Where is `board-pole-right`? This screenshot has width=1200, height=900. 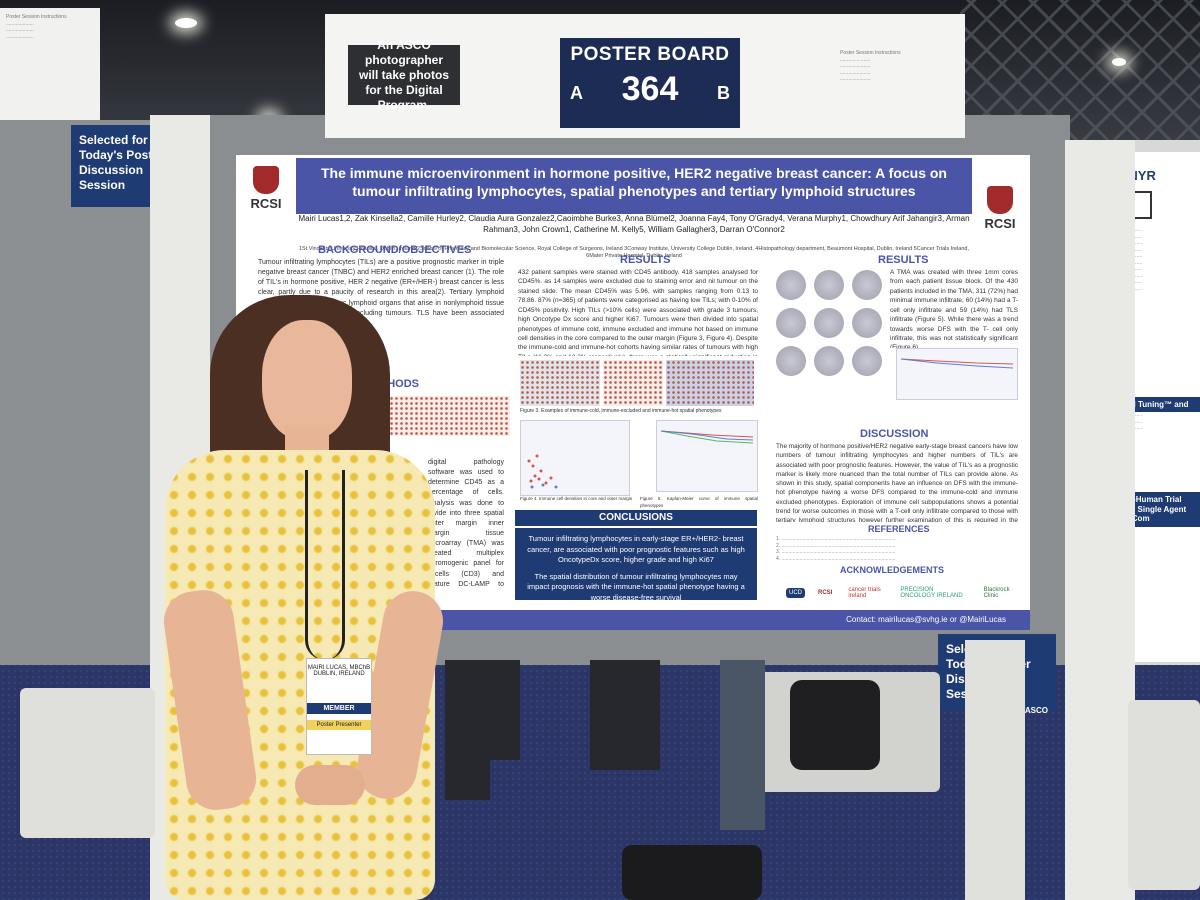
board-pole-right is located at coordinates (1100, 520).